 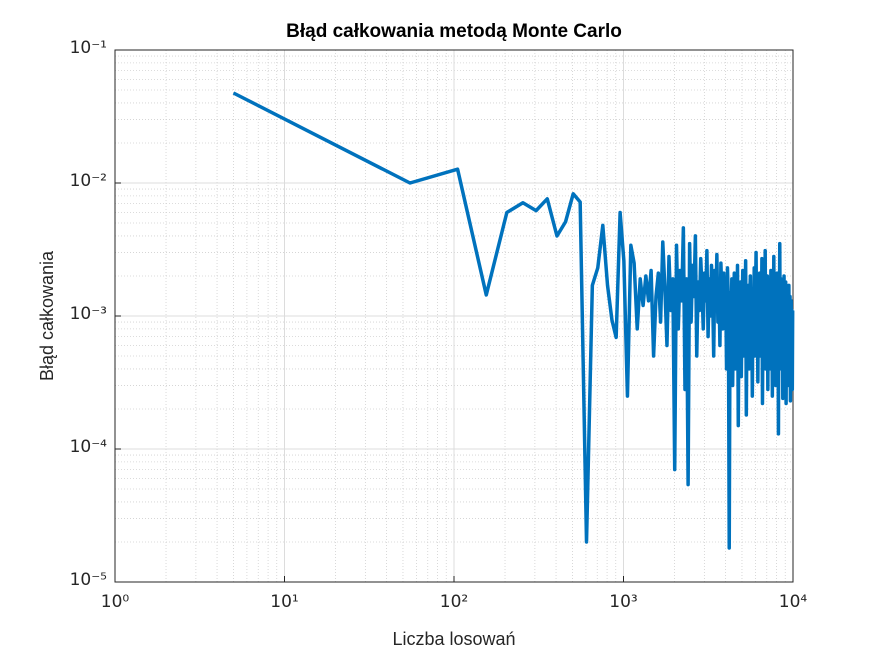 I want to click on y-tick-label: 10⁻³, so click(x=88, y=314).